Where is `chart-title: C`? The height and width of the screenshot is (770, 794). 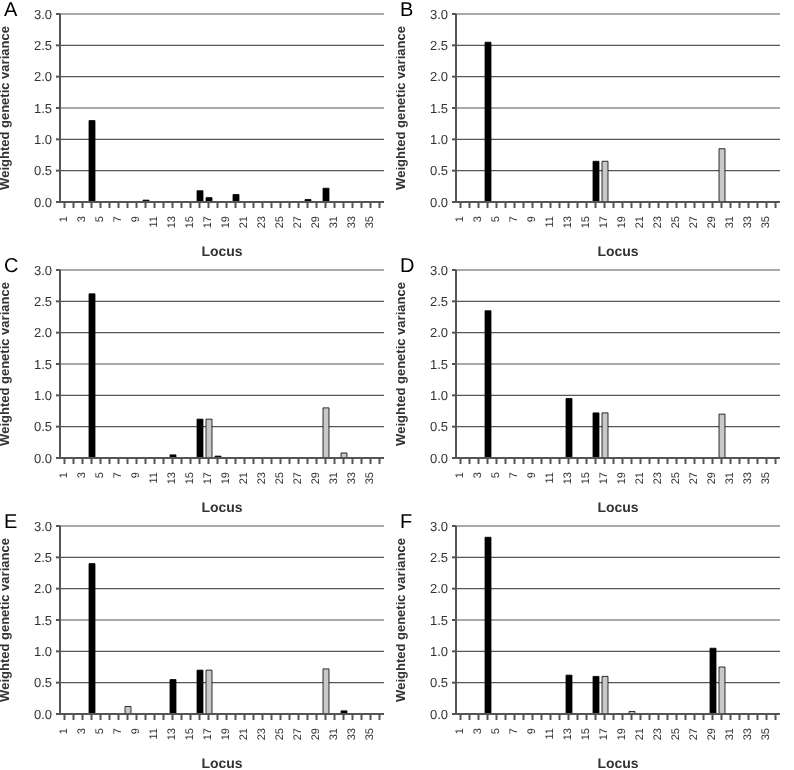
chart-title: C is located at coordinates (11, 267).